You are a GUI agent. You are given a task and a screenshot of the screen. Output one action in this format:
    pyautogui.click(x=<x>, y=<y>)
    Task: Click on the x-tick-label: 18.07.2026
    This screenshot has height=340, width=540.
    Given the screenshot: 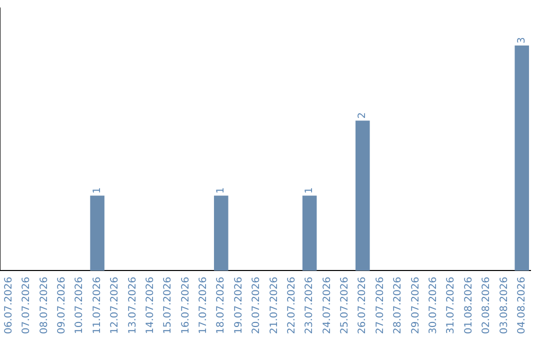 What is the action you would take?
    pyautogui.click(x=221, y=305)
    